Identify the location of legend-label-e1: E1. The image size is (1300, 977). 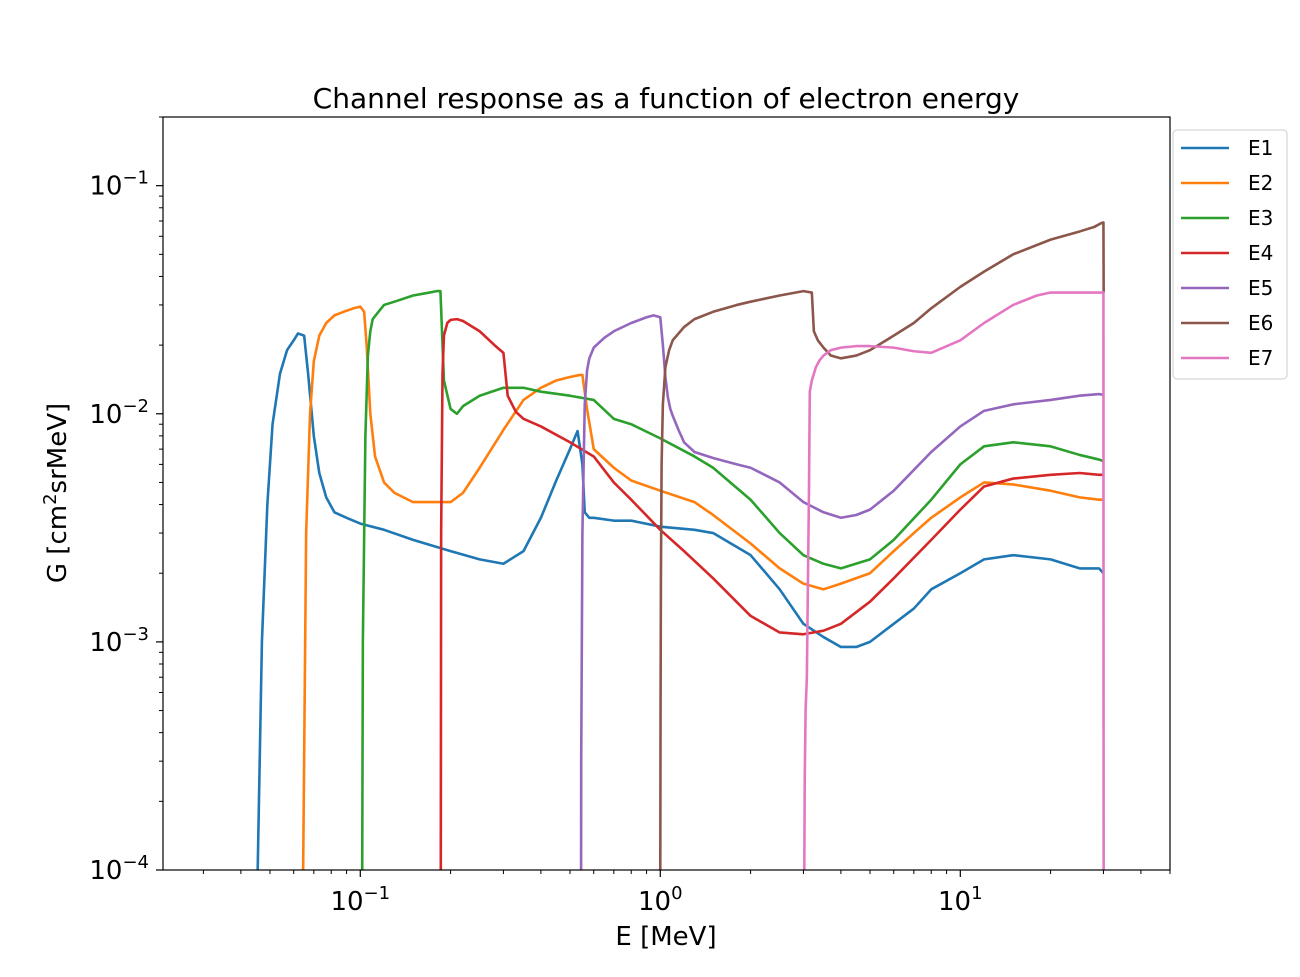
(1260, 148).